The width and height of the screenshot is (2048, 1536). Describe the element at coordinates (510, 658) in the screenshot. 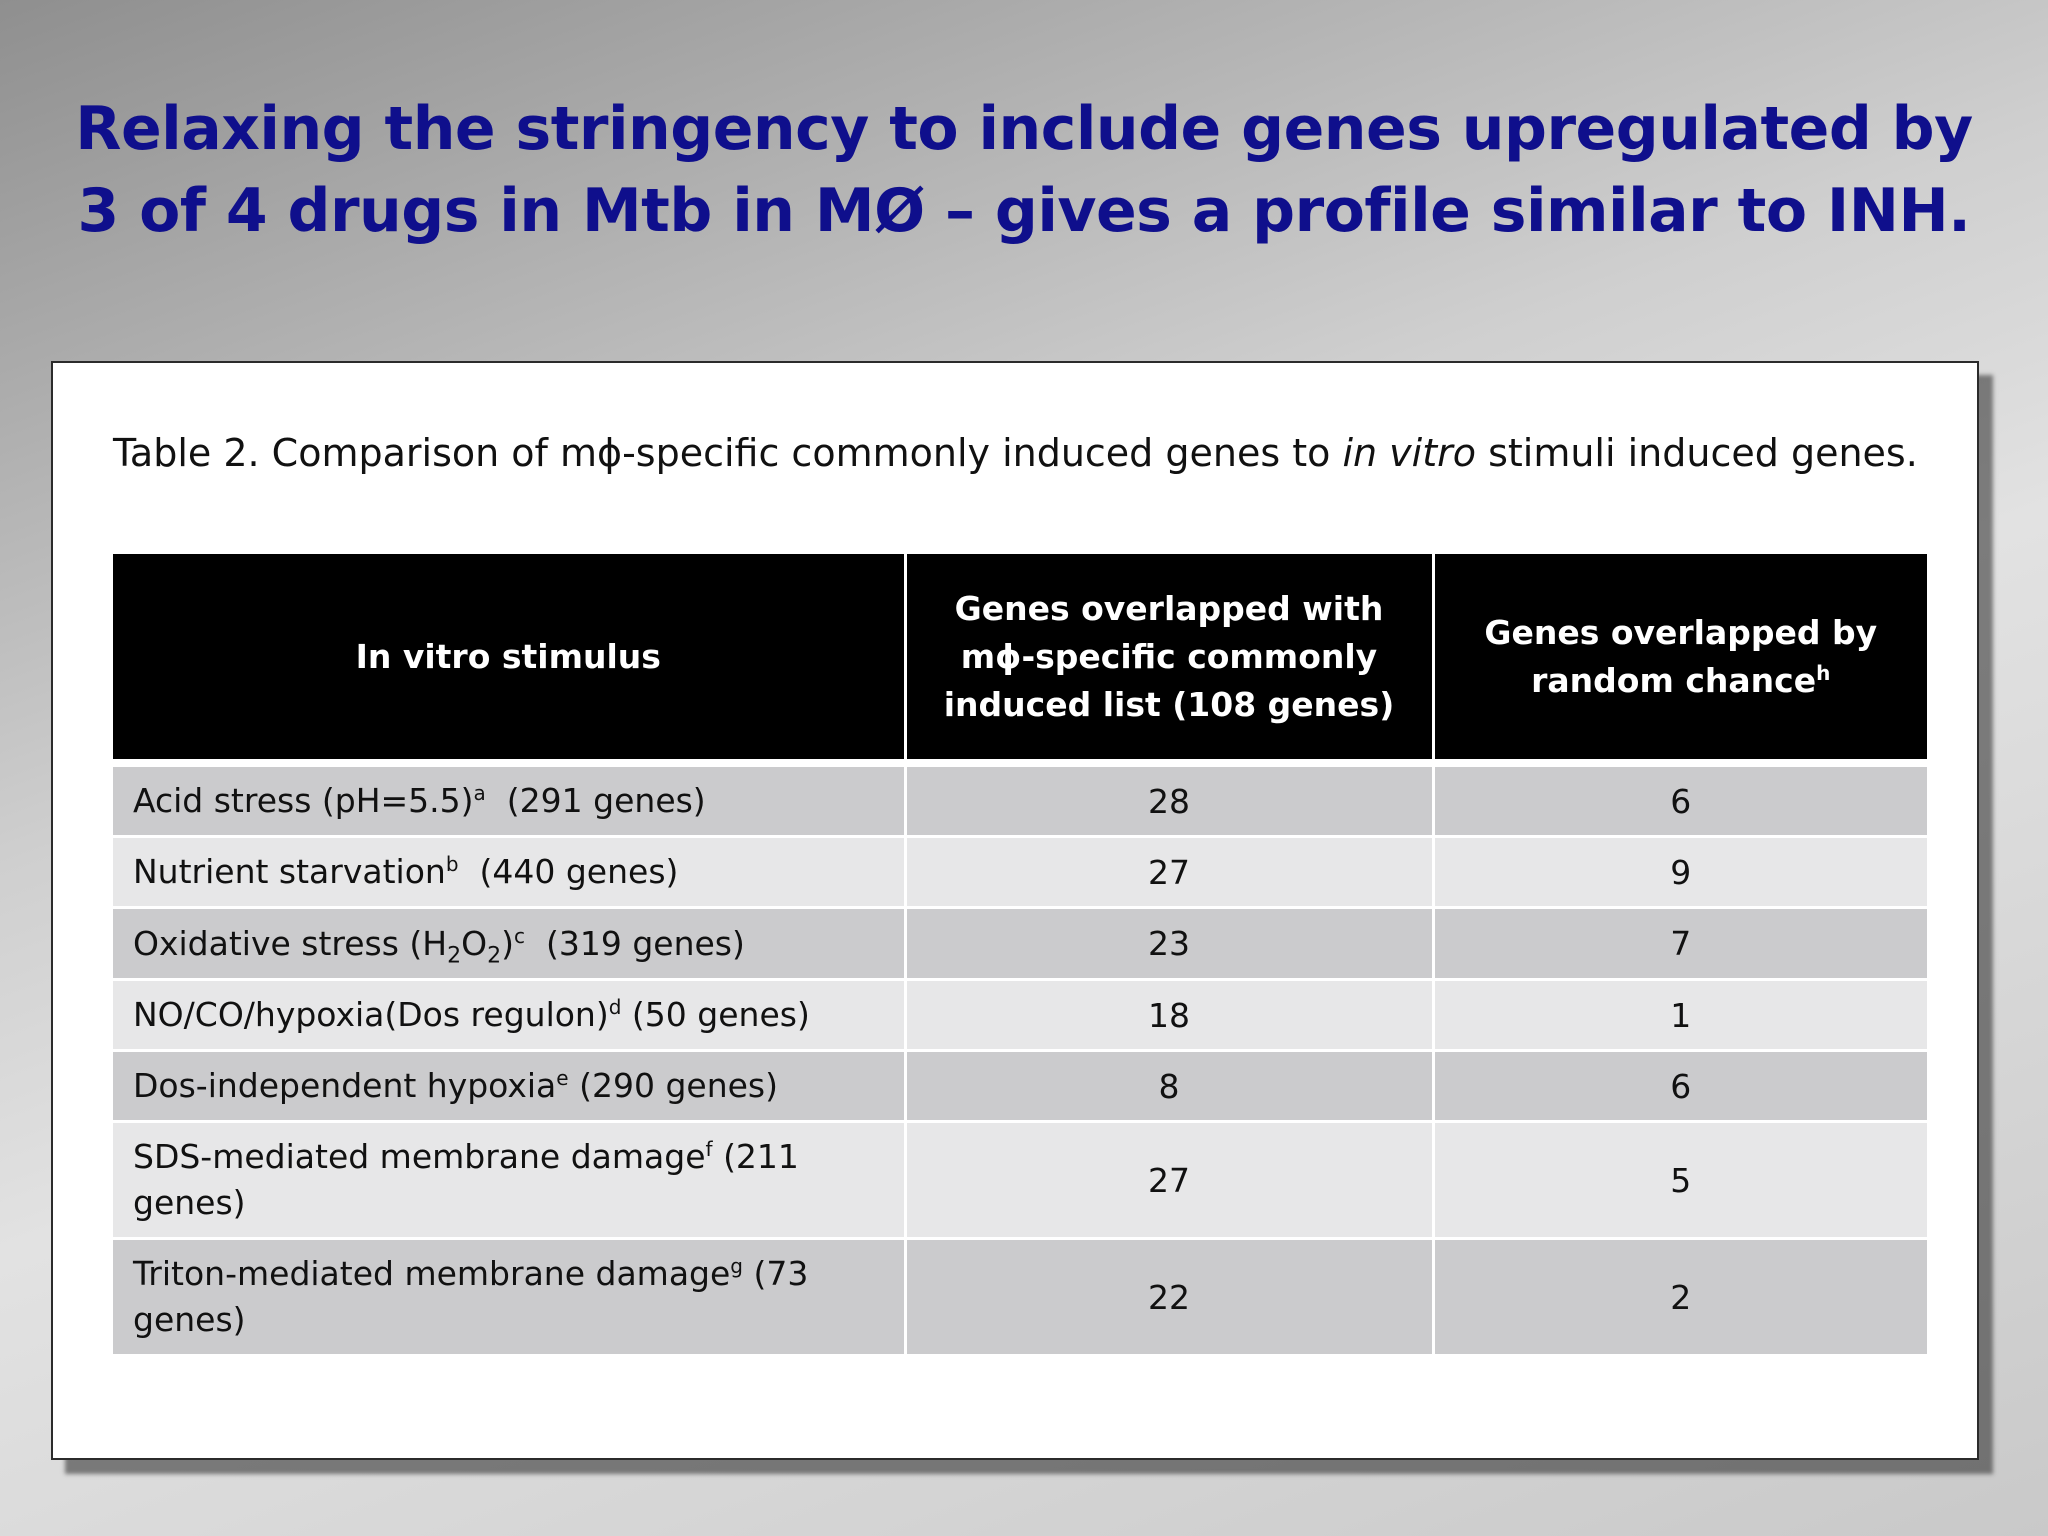

I see `header-in-vitro-stimulus: In vitro stimulus` at that location.